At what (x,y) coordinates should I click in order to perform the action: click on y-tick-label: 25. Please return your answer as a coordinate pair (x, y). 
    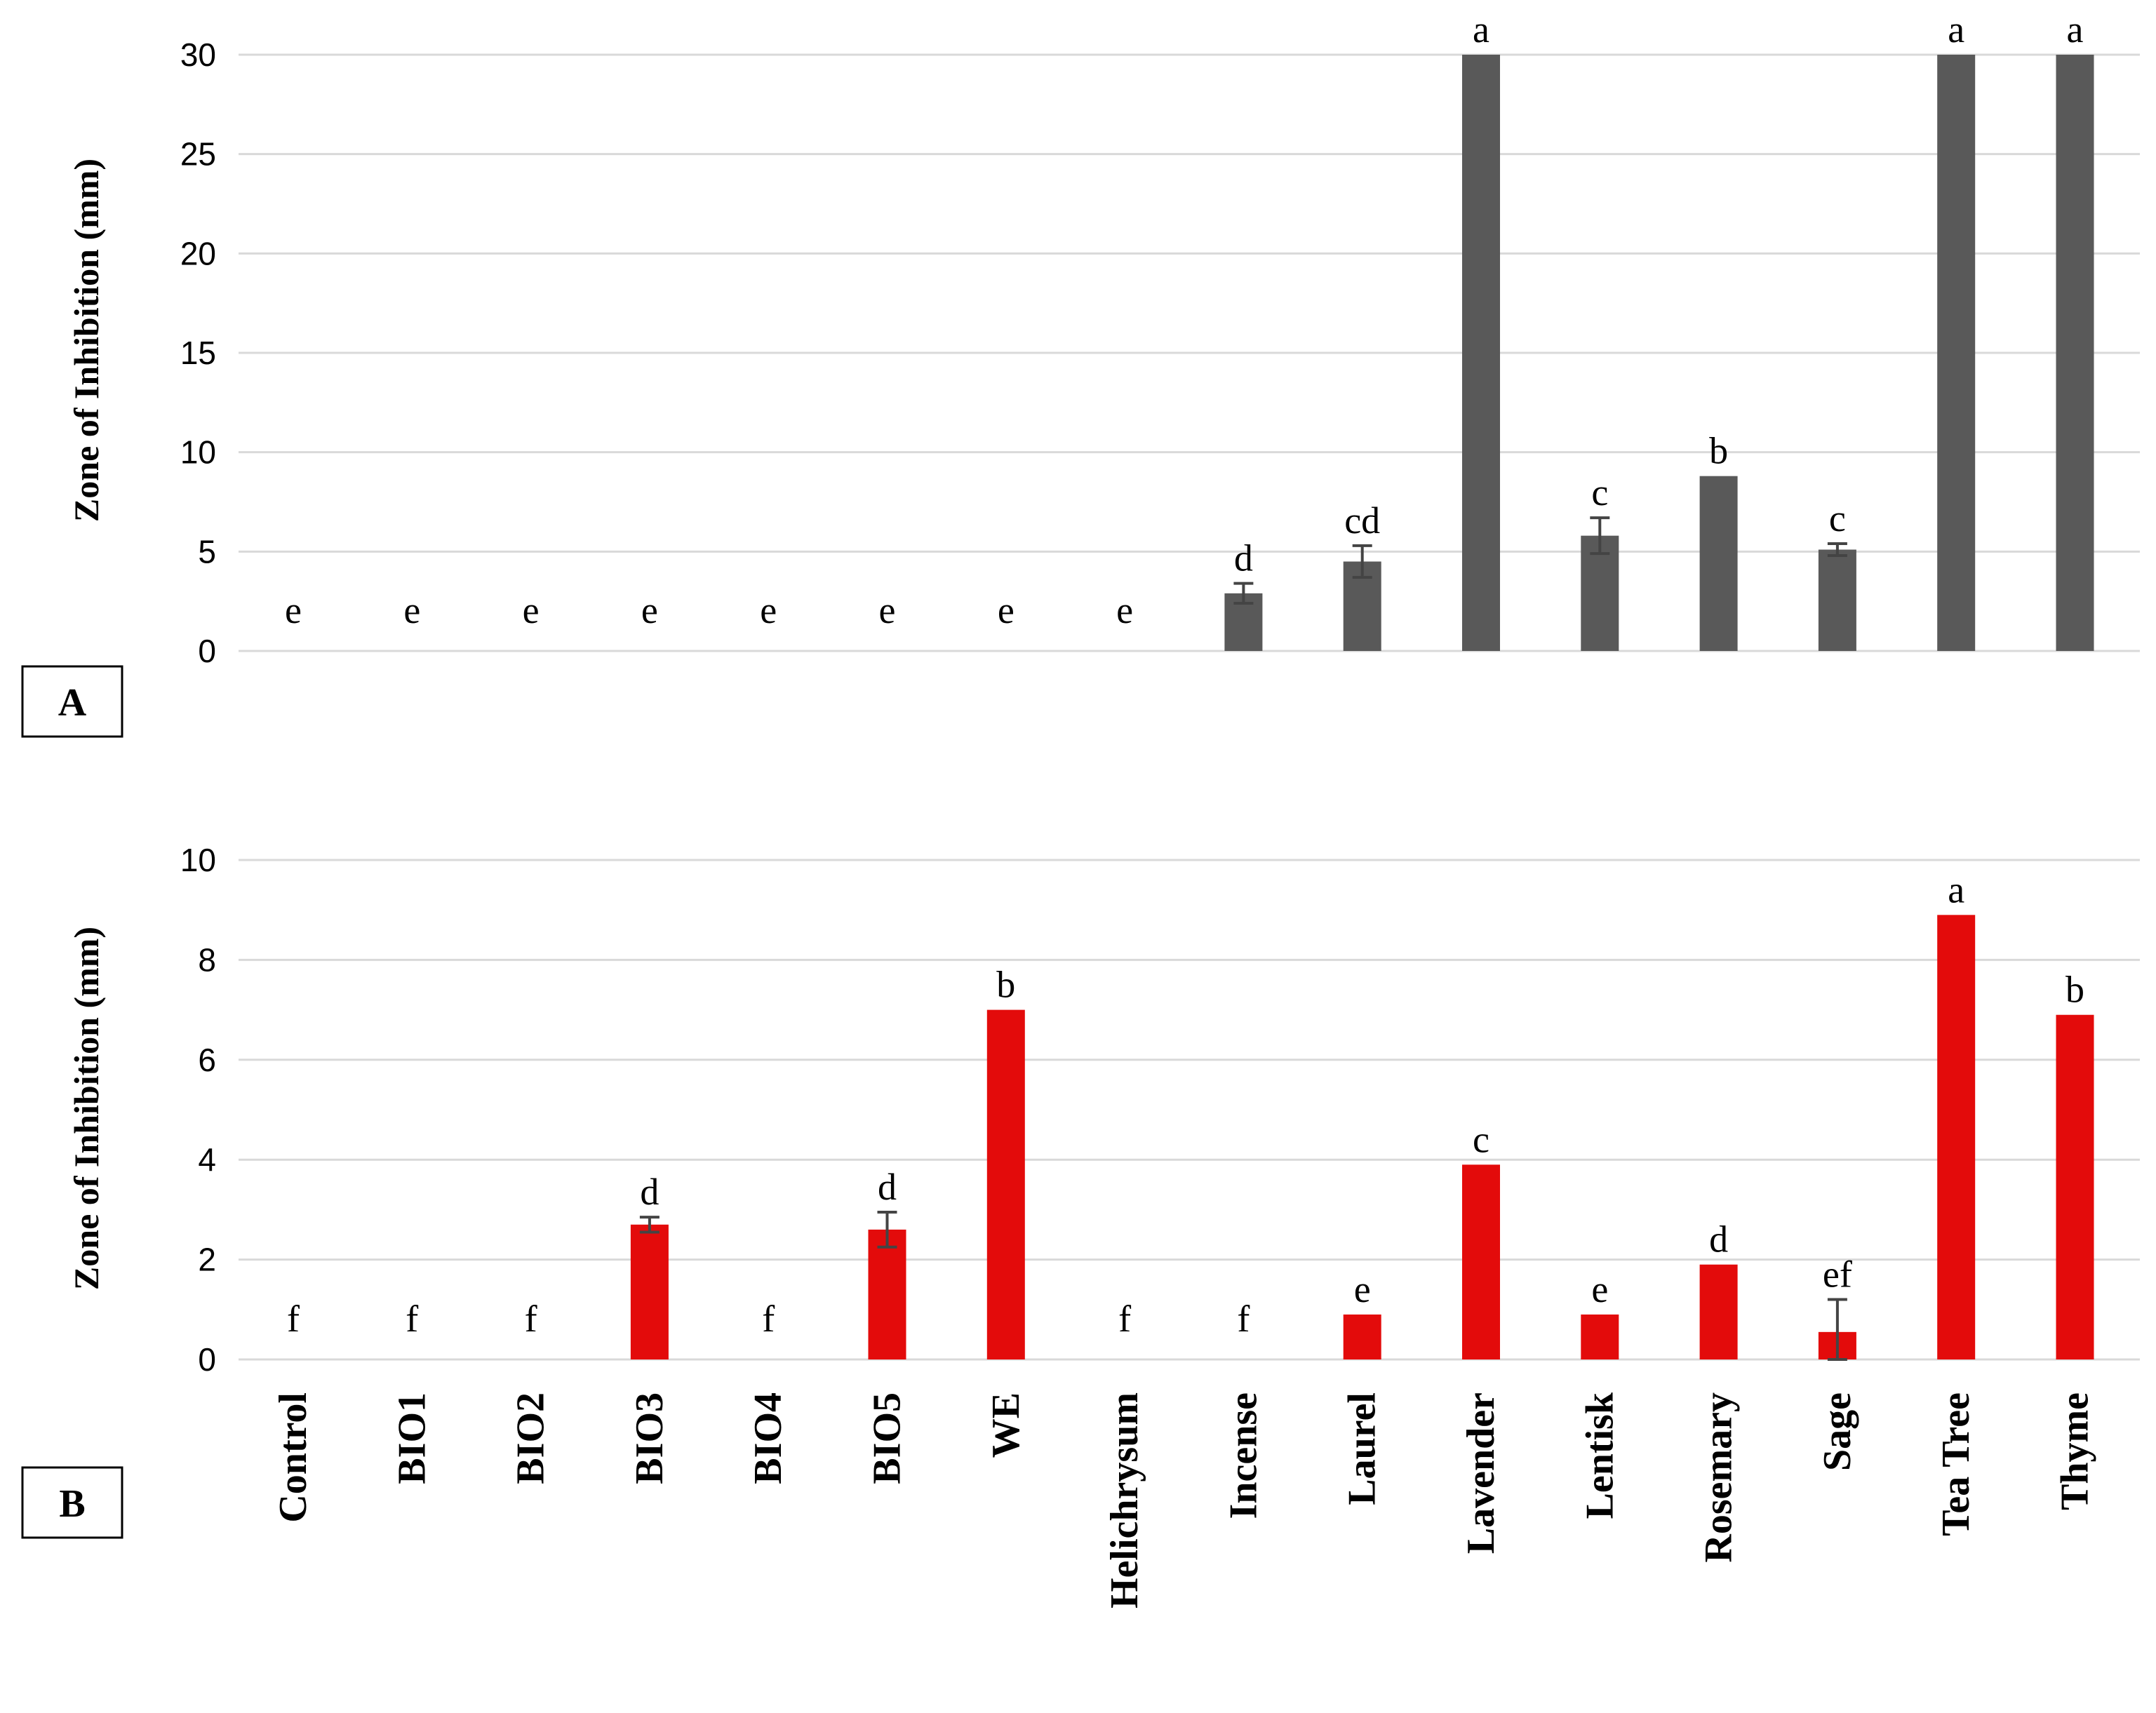
    Looking at the image, I should click on (198, 154).